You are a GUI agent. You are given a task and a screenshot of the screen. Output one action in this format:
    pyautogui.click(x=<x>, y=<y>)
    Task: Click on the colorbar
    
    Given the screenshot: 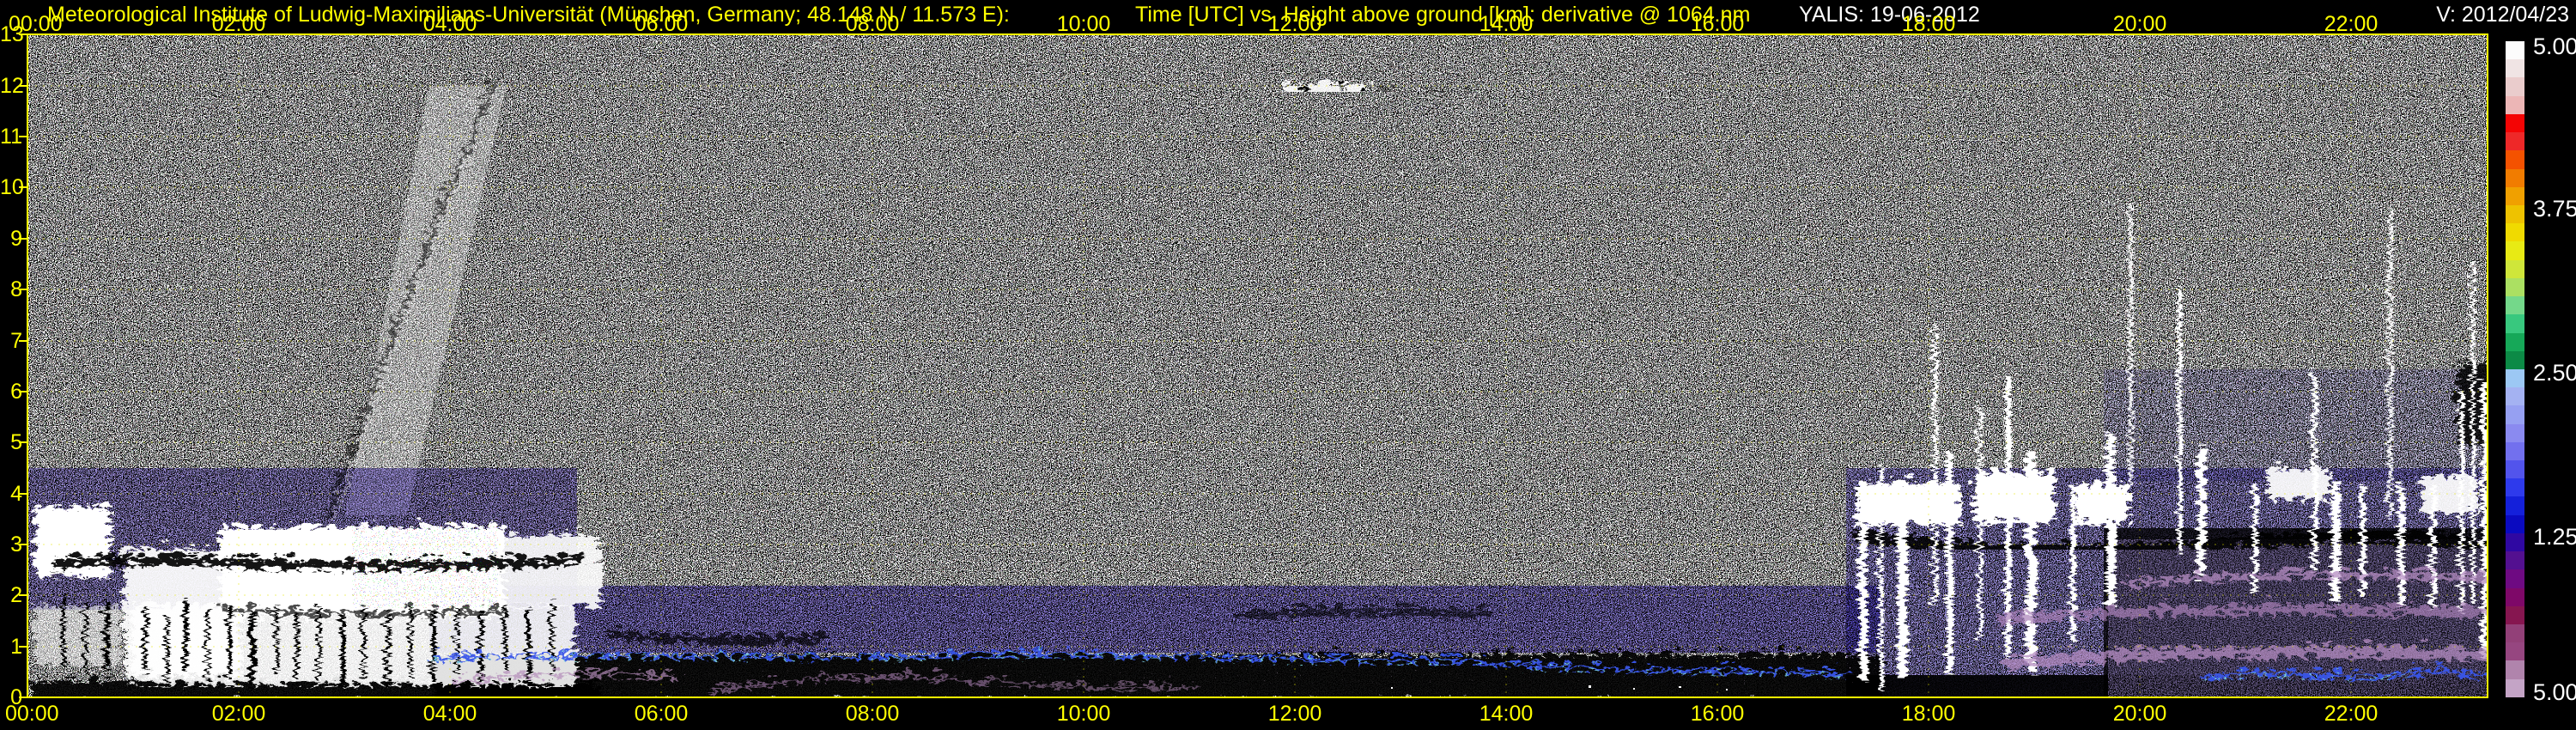 What is the action you would take?
    pyautogui.click(x=2515, y=369)
    